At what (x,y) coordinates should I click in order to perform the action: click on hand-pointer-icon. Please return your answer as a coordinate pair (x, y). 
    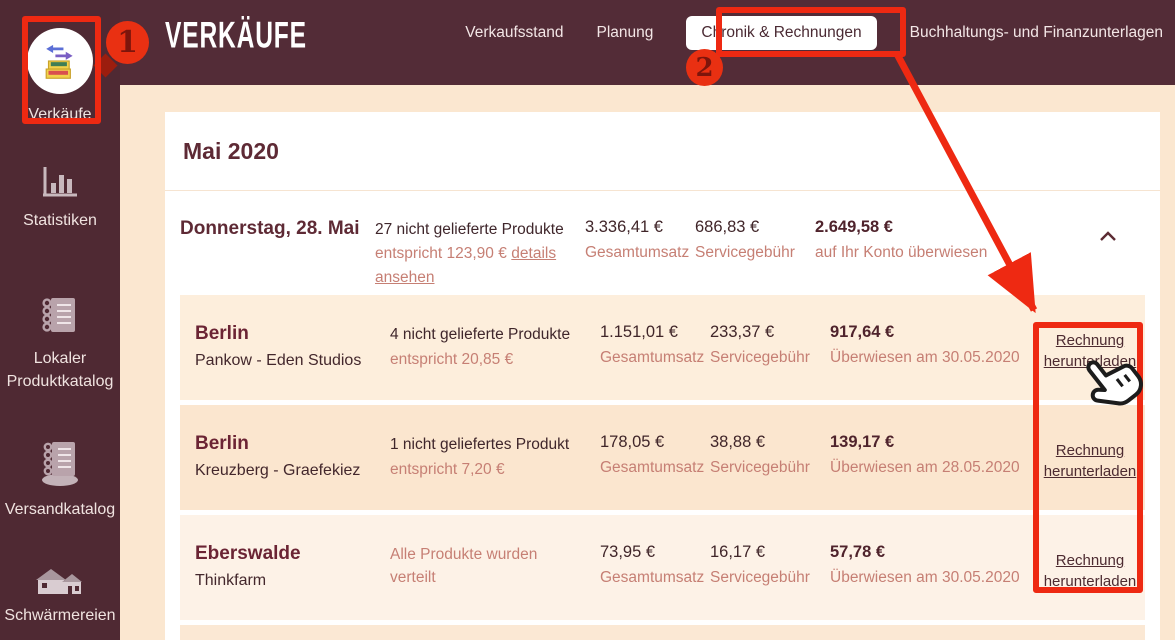
    Looking at the image, I should click on (1113, 386).